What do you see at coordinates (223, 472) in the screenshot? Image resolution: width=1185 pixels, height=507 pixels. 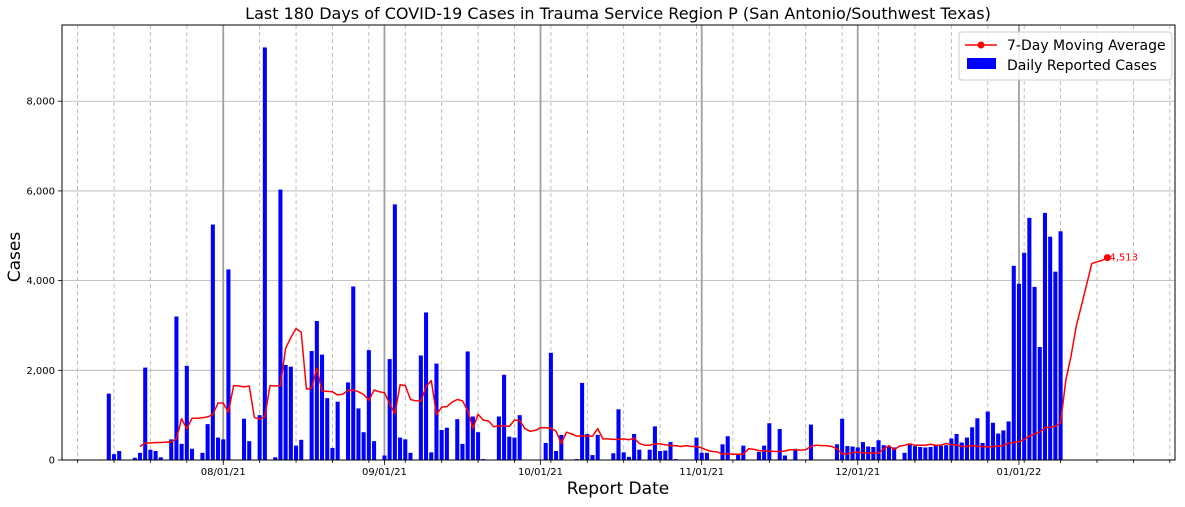 I see `x-tick-label: 08/01/21` at bounding box center [223, 472].